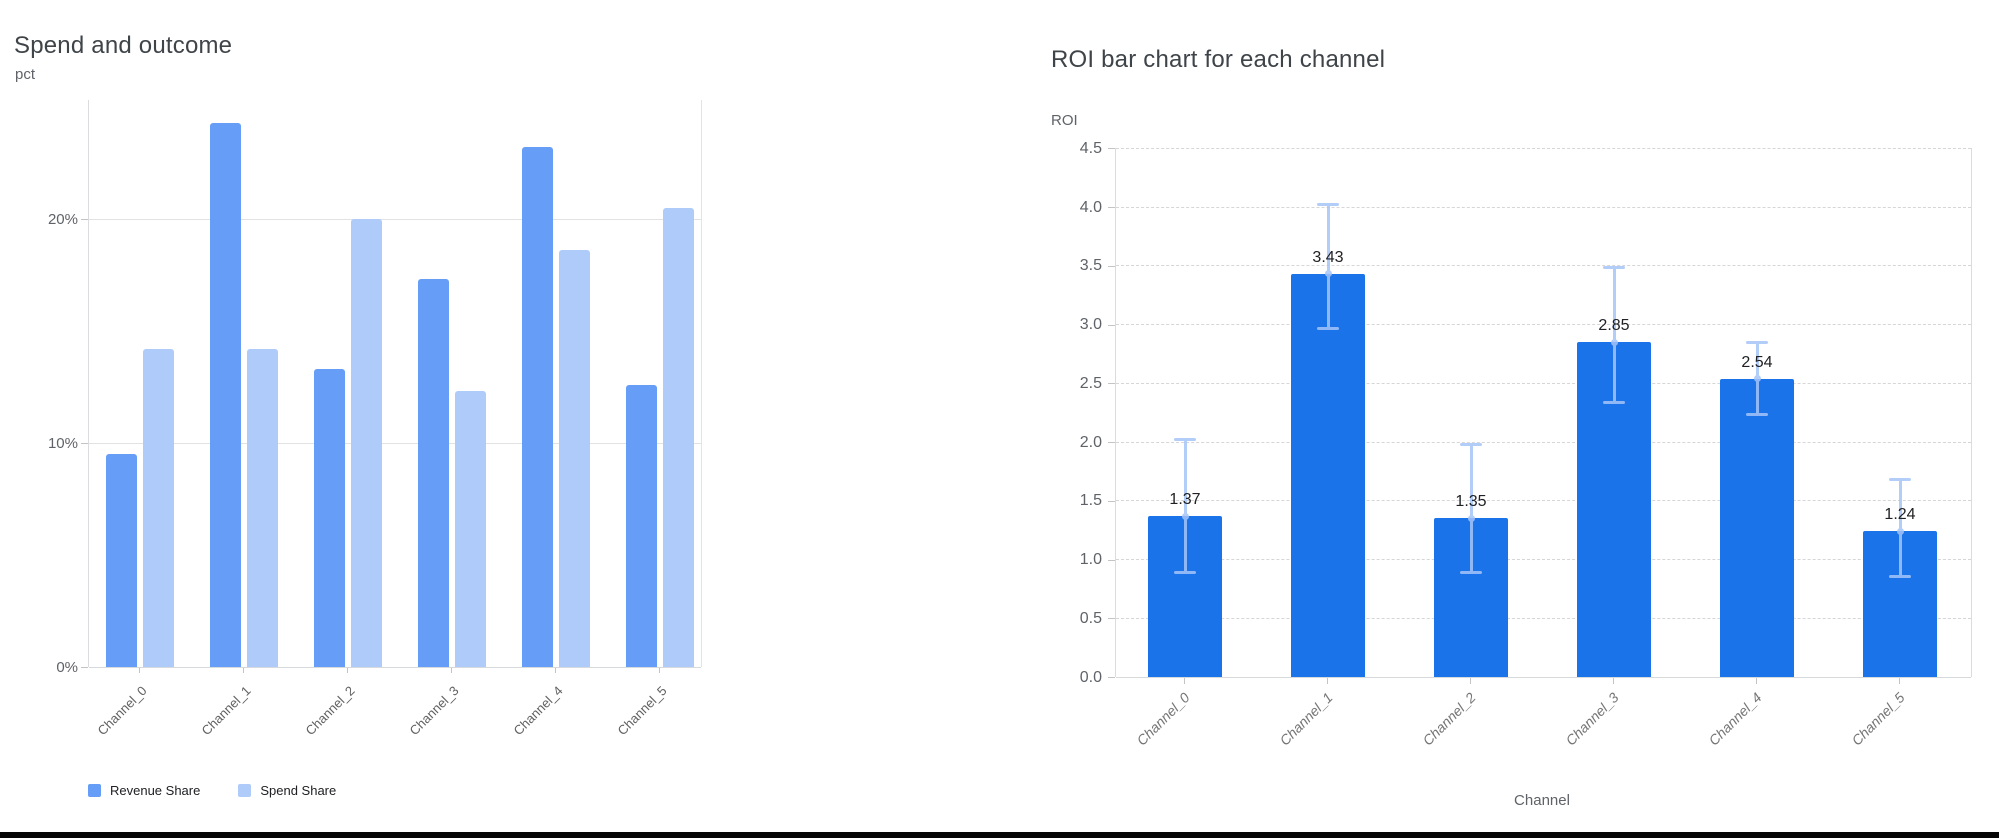 The image size is (1999, 838). I want to click on legend-item: Revenue Share, so click(144, 790).